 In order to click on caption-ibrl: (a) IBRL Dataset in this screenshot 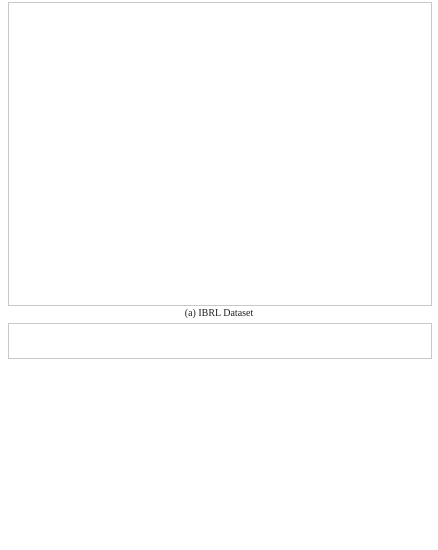, I will do `click(219, 313)`.